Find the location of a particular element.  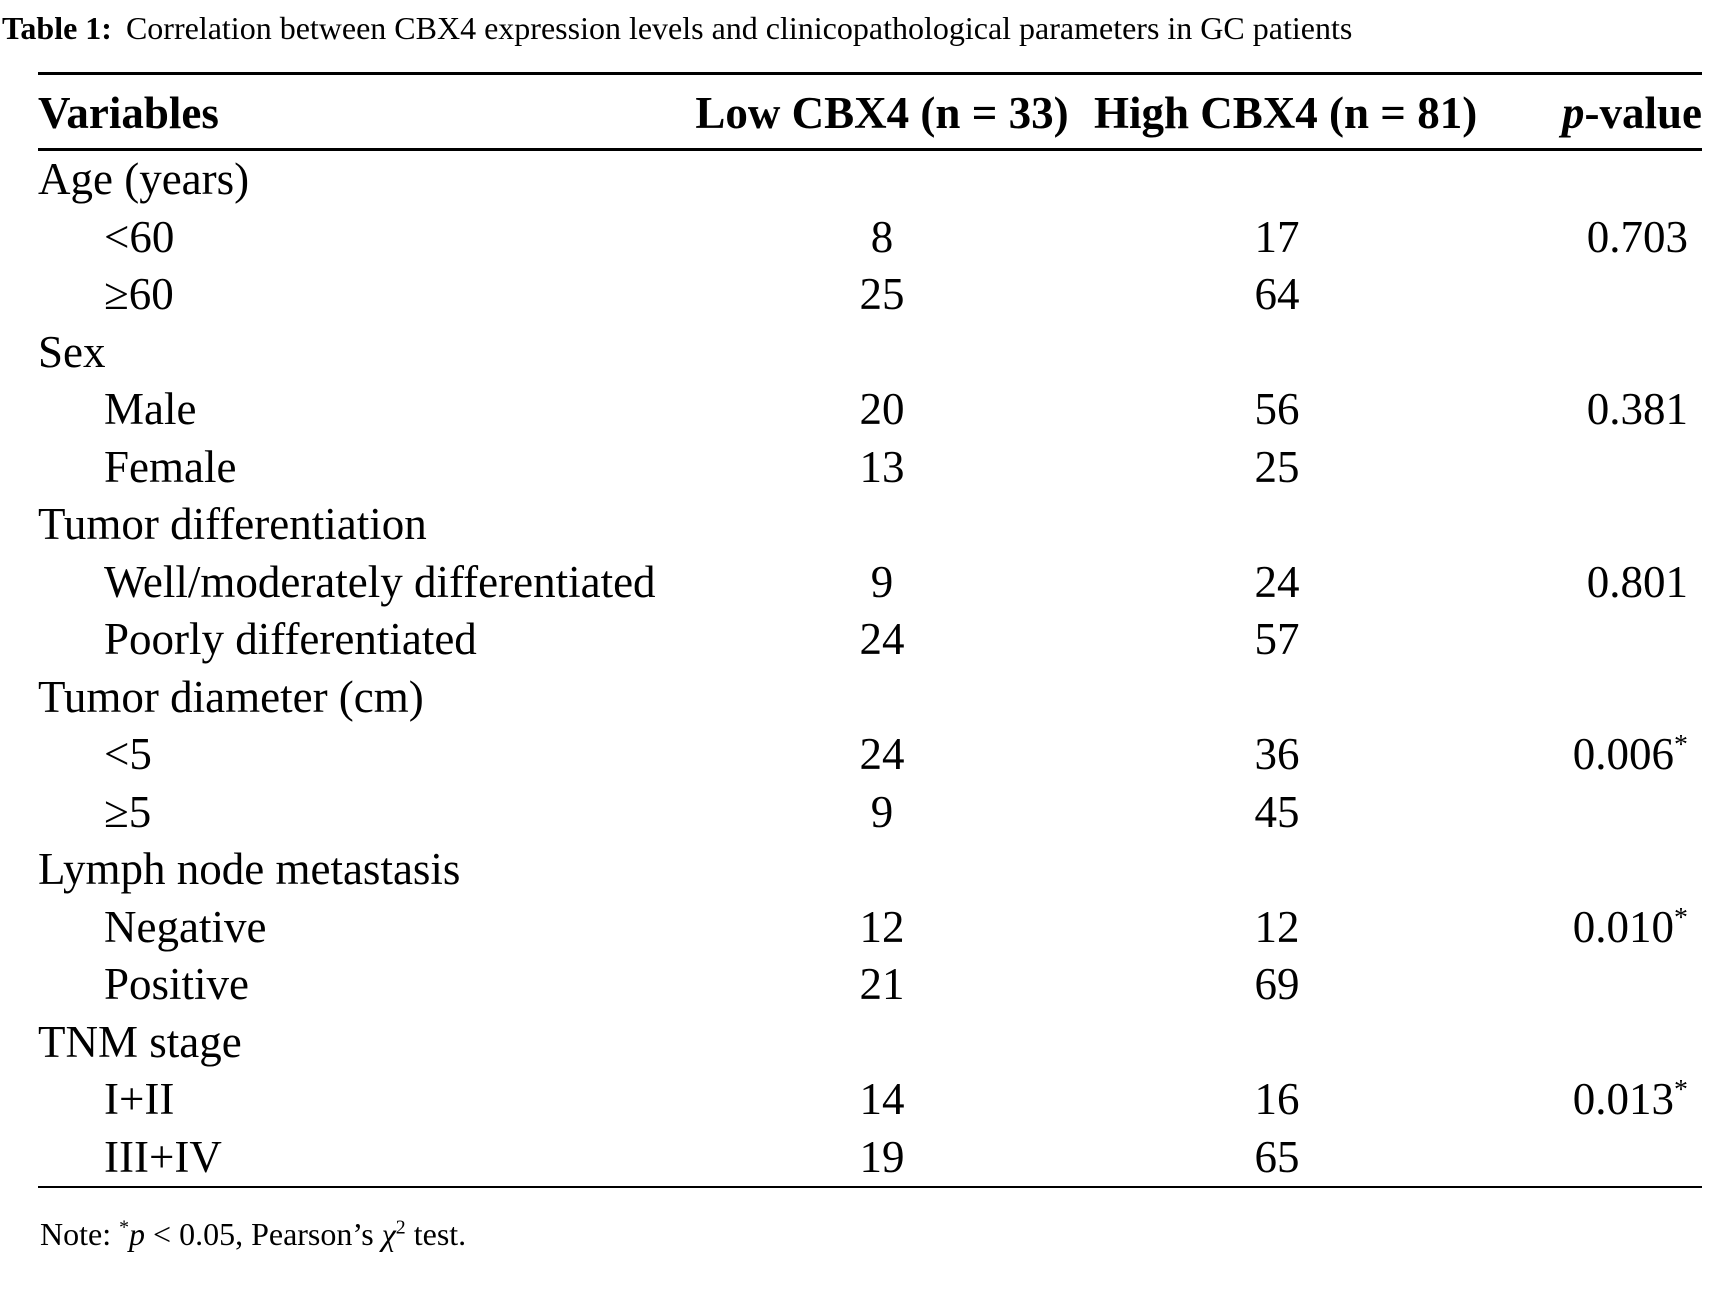

table-row-category: Age (years) is located at coordinates (870, 179).